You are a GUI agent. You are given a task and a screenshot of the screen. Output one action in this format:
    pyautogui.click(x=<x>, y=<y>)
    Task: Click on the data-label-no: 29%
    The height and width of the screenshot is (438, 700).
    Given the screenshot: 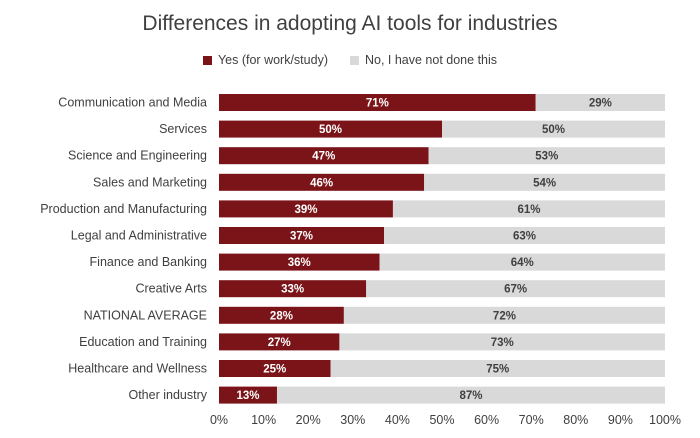 What is the action you would take?
    pyautogui.click(x=600, y=104)
    